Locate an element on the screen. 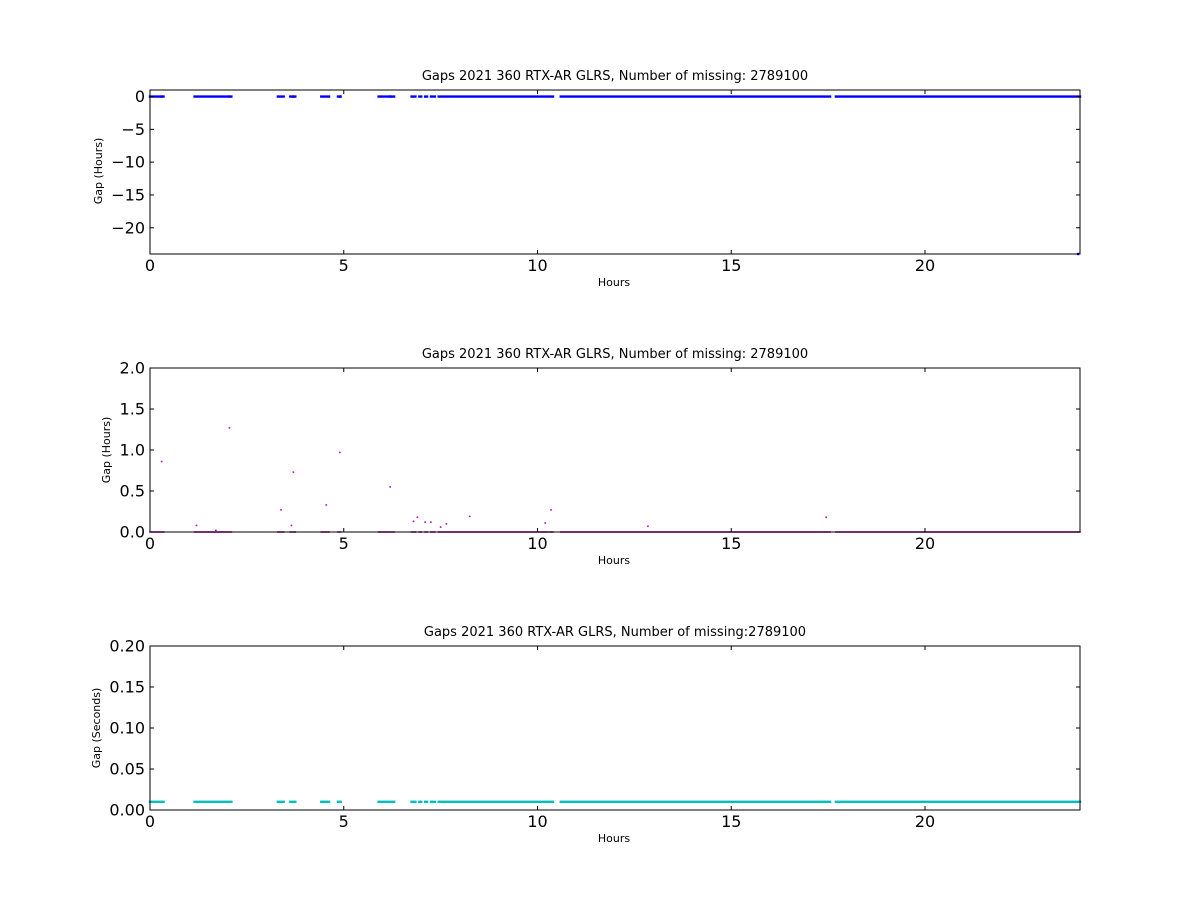 The image size is (1200, 900). axes-frame is located at coordinates (615, 172).